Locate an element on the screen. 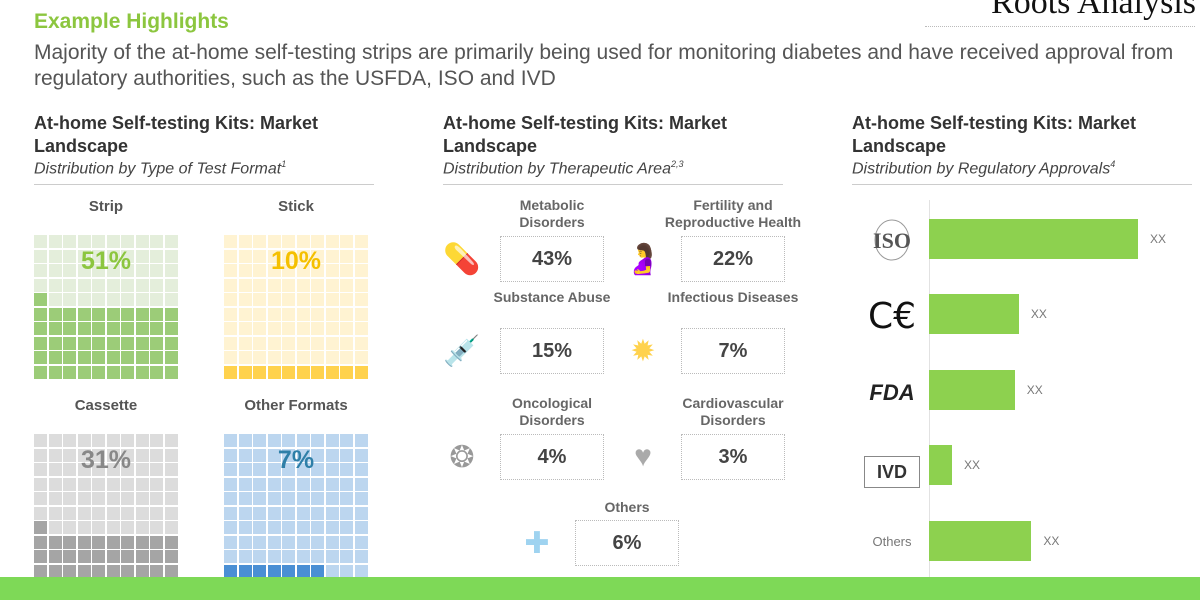  format-title: Strip is located at coordinates (106, 206).